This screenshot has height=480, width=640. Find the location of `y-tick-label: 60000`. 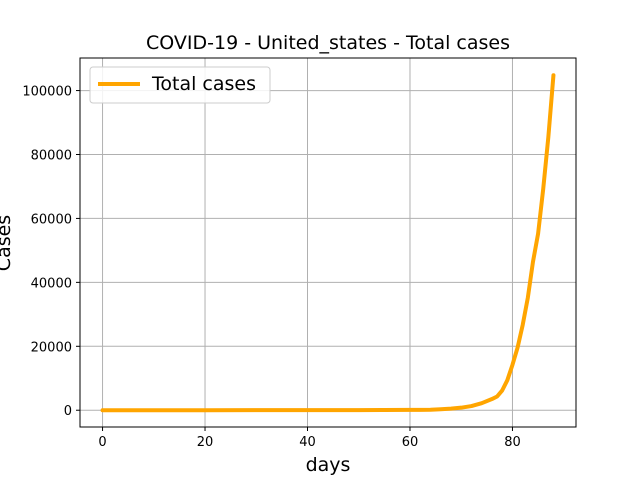

y-tick-label: 60000 is located at coordinates (51, 219).